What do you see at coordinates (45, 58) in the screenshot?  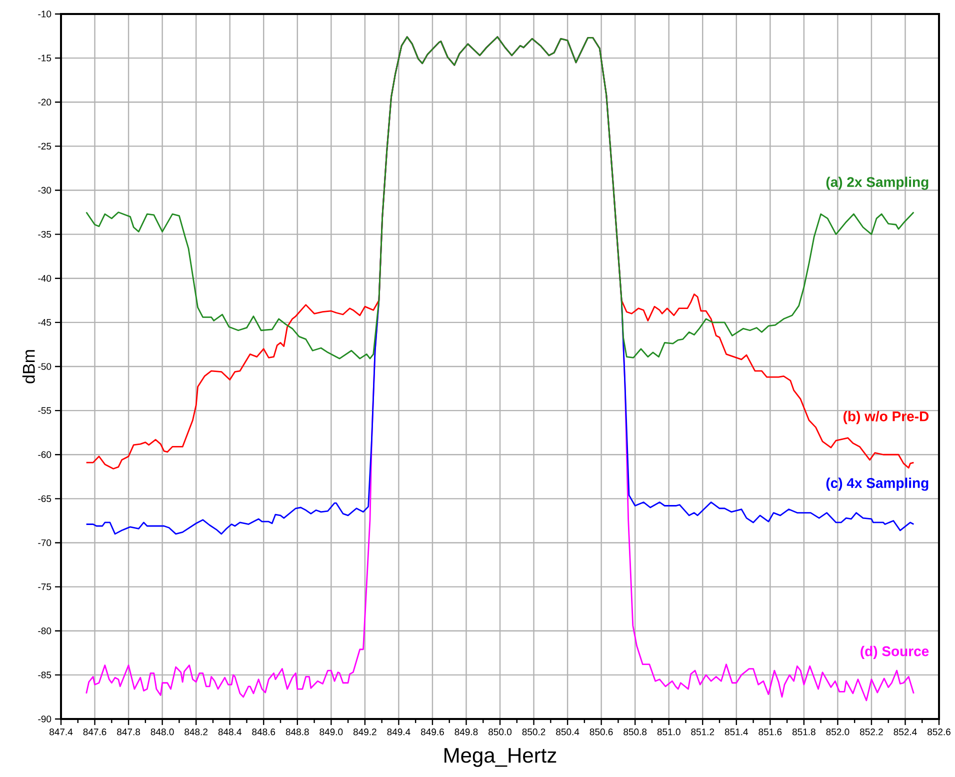 I see `y-tick-label: -15` at bounding box center [45, 58].